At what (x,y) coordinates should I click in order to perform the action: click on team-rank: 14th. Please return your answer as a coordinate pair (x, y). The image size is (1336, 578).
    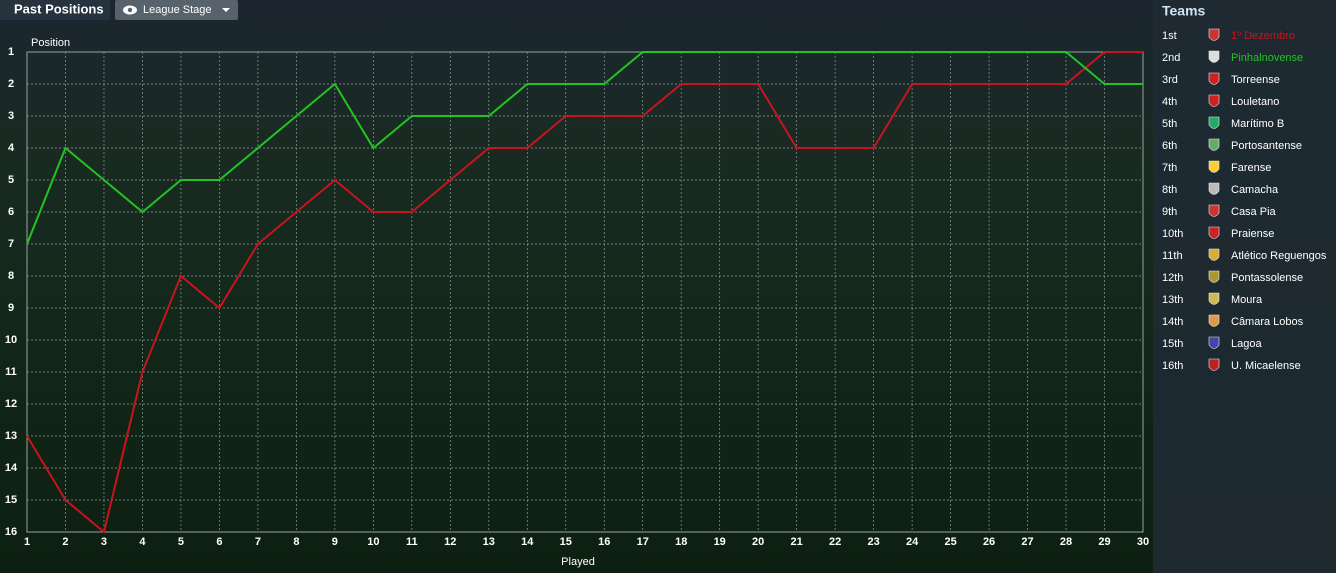
    Looking at the image, I should click on (1172, 322).